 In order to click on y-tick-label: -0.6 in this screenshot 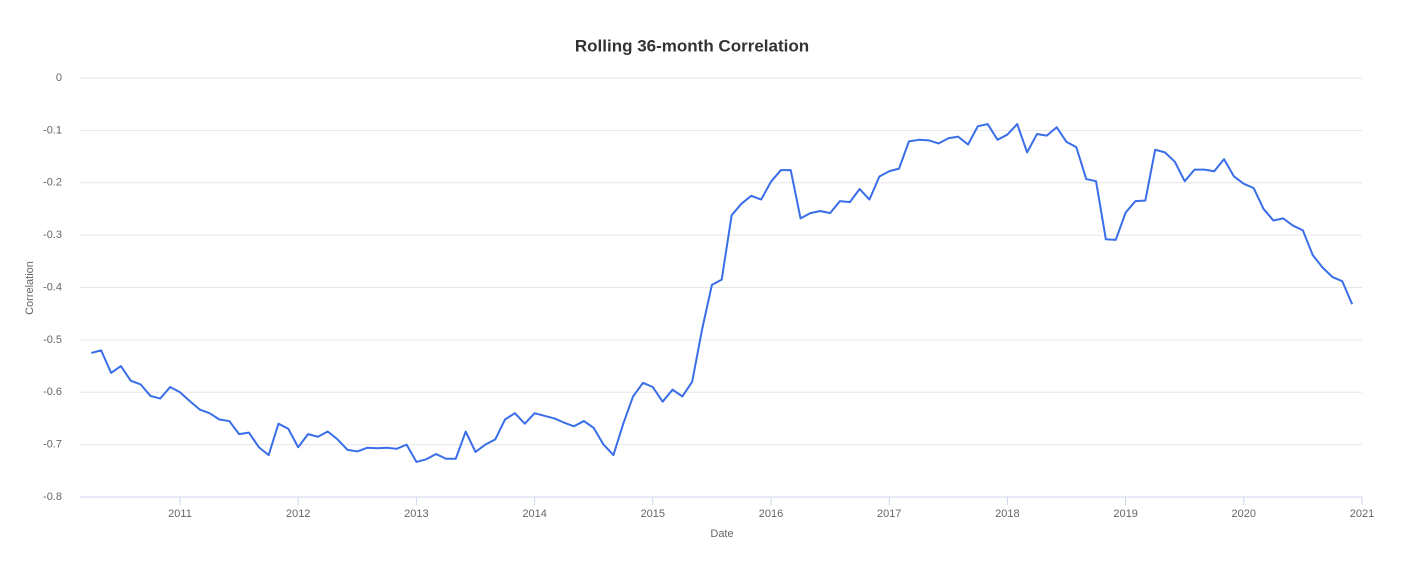, I will do `click(52, 392)`.